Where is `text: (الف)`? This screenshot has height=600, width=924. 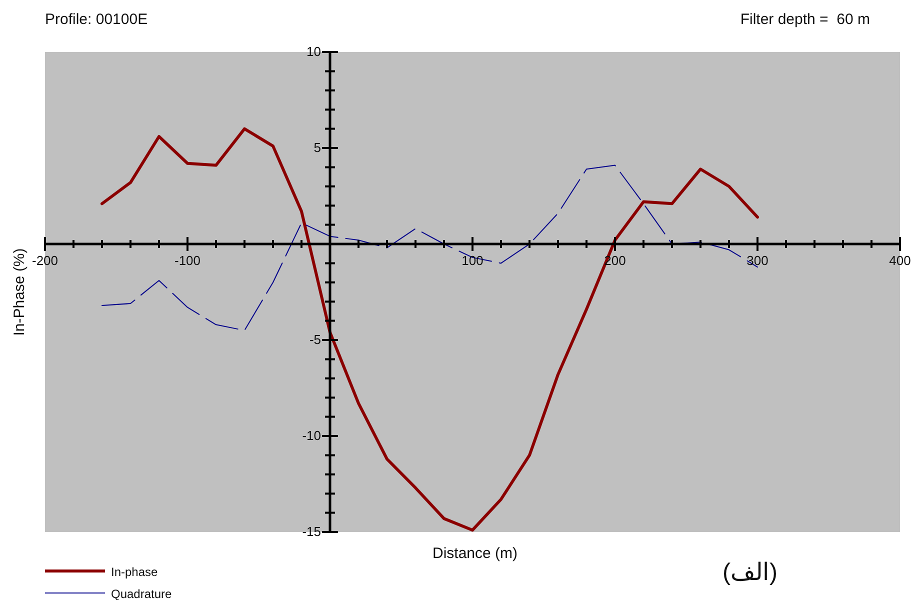 text: (الف) is located at coordinates (750, 572).